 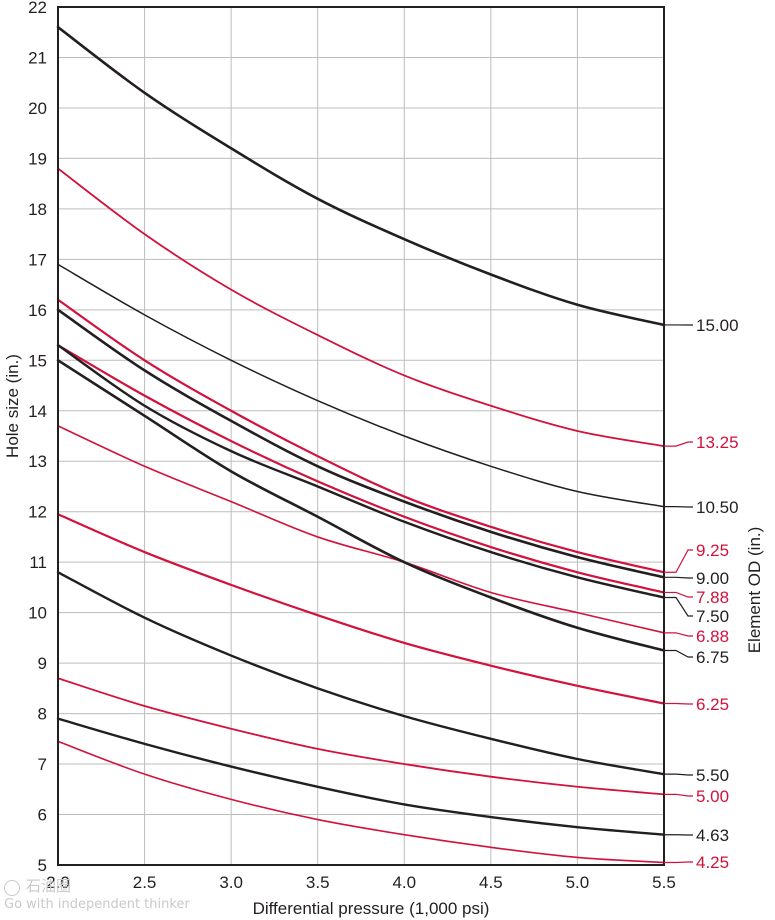 I want to click on series-label-4-25: 4.25, so click(x=712, y=862).